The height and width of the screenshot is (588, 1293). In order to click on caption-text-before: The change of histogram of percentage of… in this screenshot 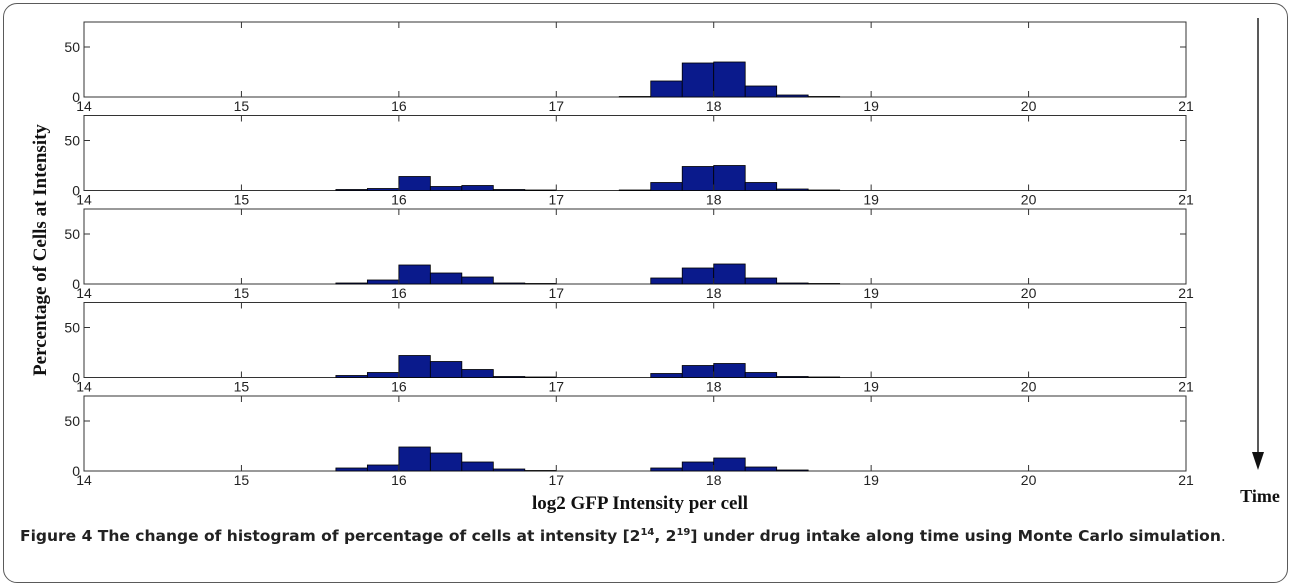, I will do `click(366, 536)`.